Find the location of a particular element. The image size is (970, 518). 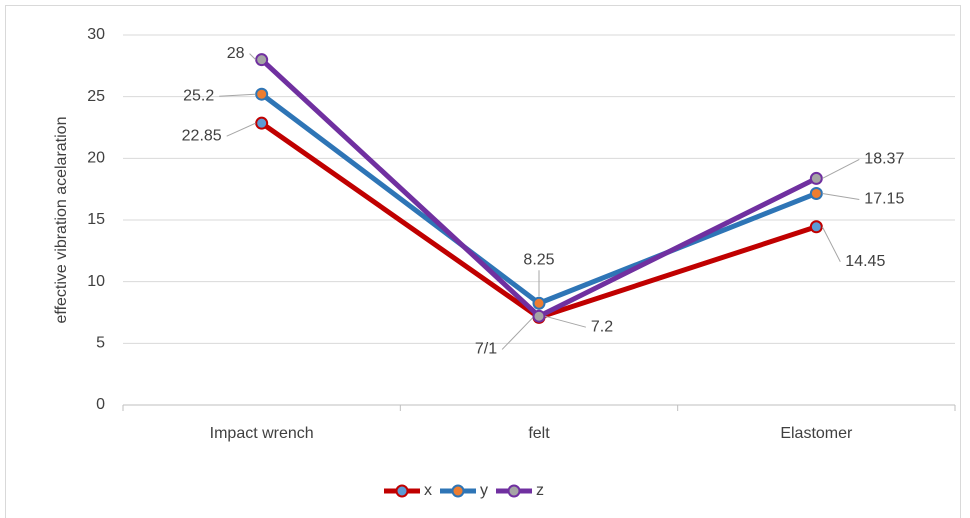

data-label: 14.45 is located at coordinates (865, 261).